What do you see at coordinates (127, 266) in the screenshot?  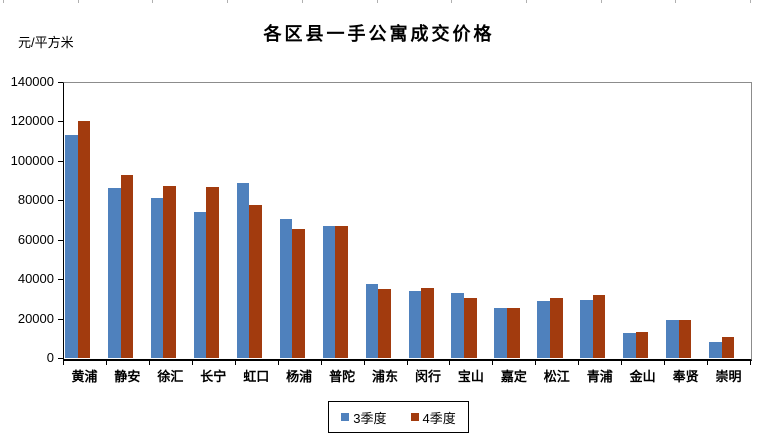 I see `bar-4季度-静安` at bounding box center [127, 266].